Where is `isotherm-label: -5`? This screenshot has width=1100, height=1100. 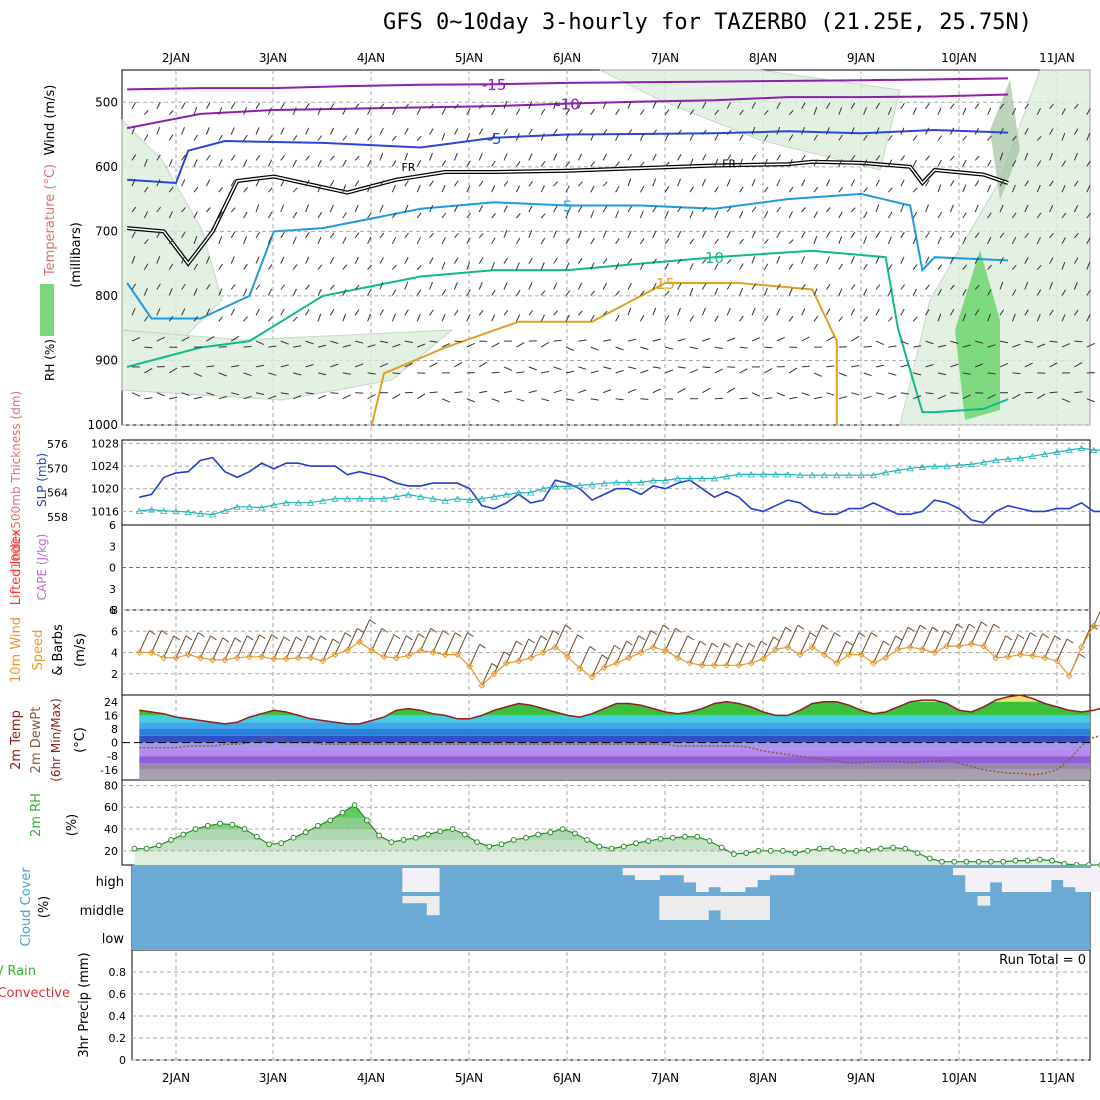 isotherm-label: -5 is located at coordinates (494, 139).